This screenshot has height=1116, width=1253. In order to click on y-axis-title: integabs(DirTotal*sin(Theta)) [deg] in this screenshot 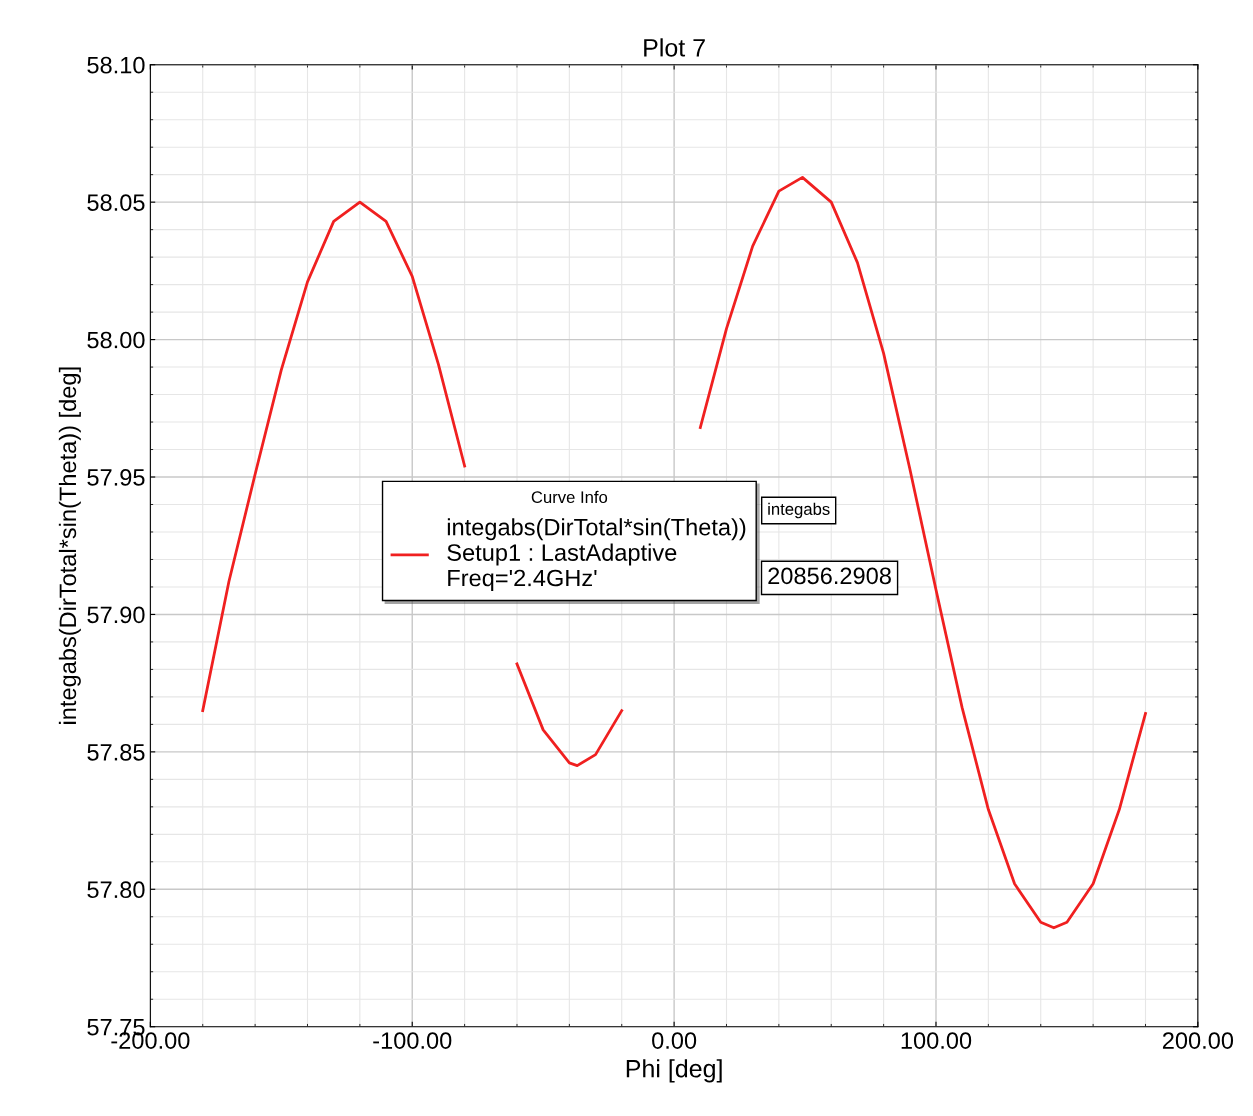, I will do `click(69, 545)`.